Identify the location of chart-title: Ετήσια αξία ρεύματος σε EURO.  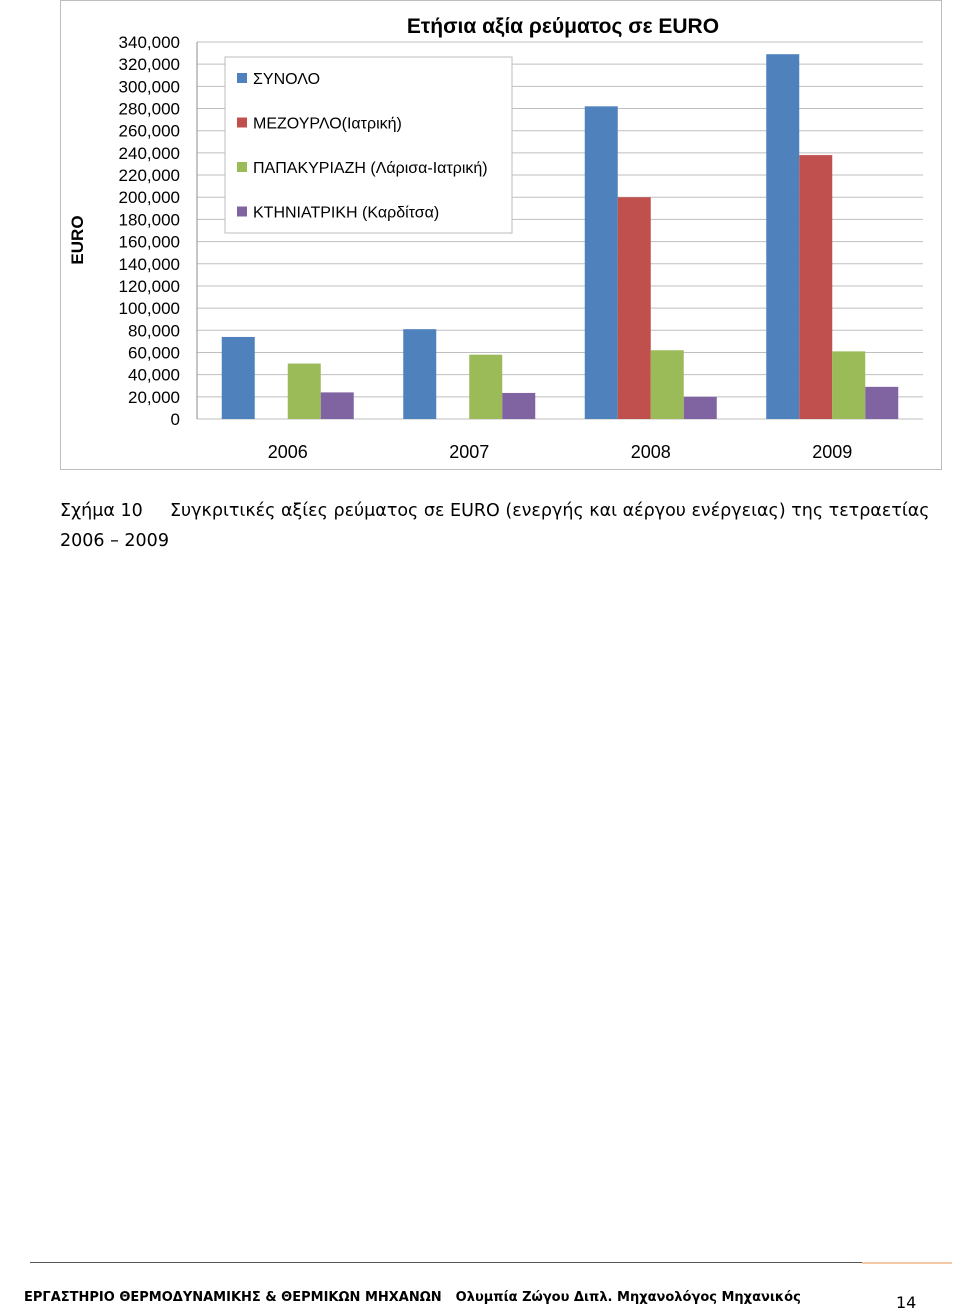
(563, 26).